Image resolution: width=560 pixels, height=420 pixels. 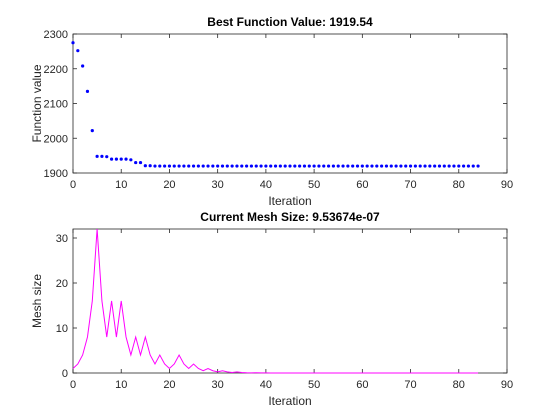 I want to click on x-tick-label: 80, so click(x=459, y=185).